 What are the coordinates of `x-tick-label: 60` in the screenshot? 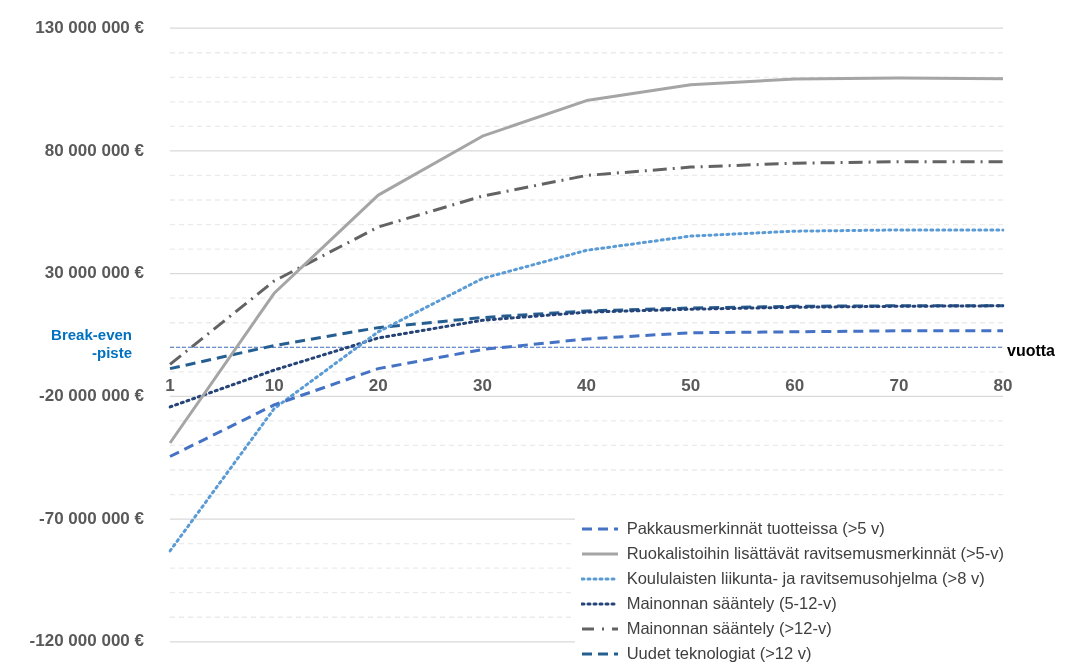 It's located at (795, 385).